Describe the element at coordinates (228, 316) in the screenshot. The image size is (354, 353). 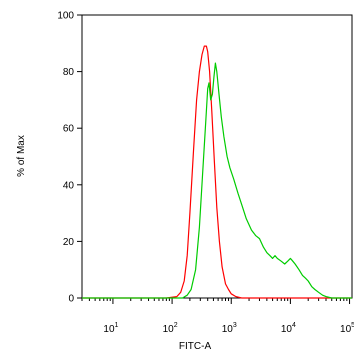
I see `x-axis: 10¹ 10² 10³ 10⁴ 10⁵` at that location.